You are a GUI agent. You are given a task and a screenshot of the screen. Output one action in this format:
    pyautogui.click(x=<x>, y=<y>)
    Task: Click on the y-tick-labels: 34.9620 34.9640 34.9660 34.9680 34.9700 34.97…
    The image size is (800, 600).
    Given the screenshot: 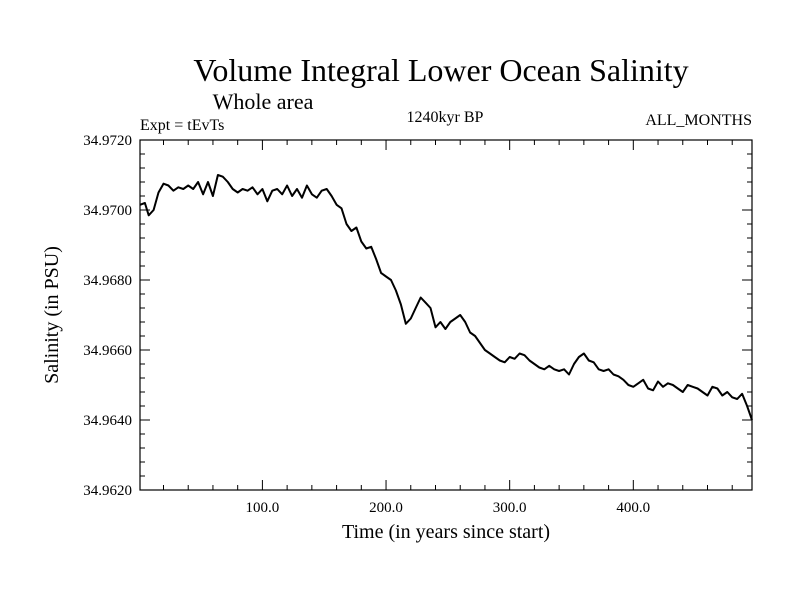 What is the action you would take?
    pyautogui.click(x=107, y=316)
    